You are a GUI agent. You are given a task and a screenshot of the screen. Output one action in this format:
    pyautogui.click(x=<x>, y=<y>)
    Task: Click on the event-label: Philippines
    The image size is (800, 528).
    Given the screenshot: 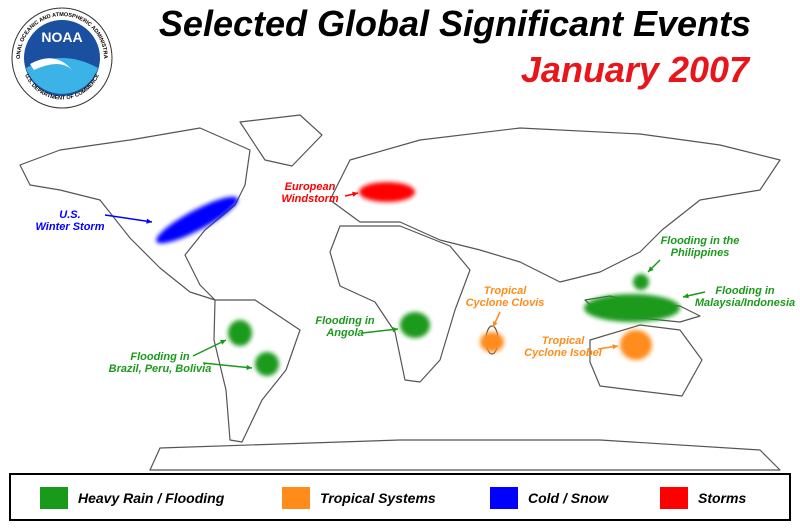 What is the action you would take?
    pyautogui.click(x=700, y=253)
    